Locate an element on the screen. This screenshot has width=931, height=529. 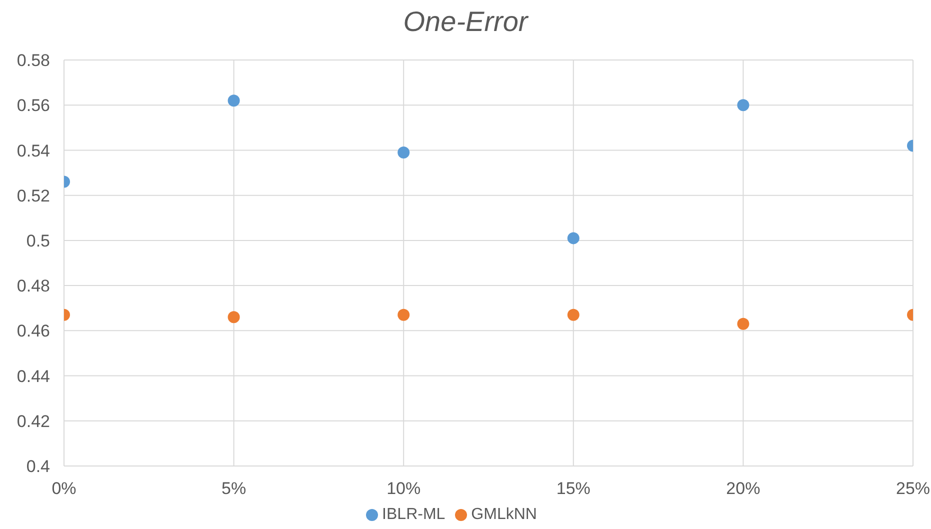
x-tick-label: 0% is located at coordinates (64, 488).